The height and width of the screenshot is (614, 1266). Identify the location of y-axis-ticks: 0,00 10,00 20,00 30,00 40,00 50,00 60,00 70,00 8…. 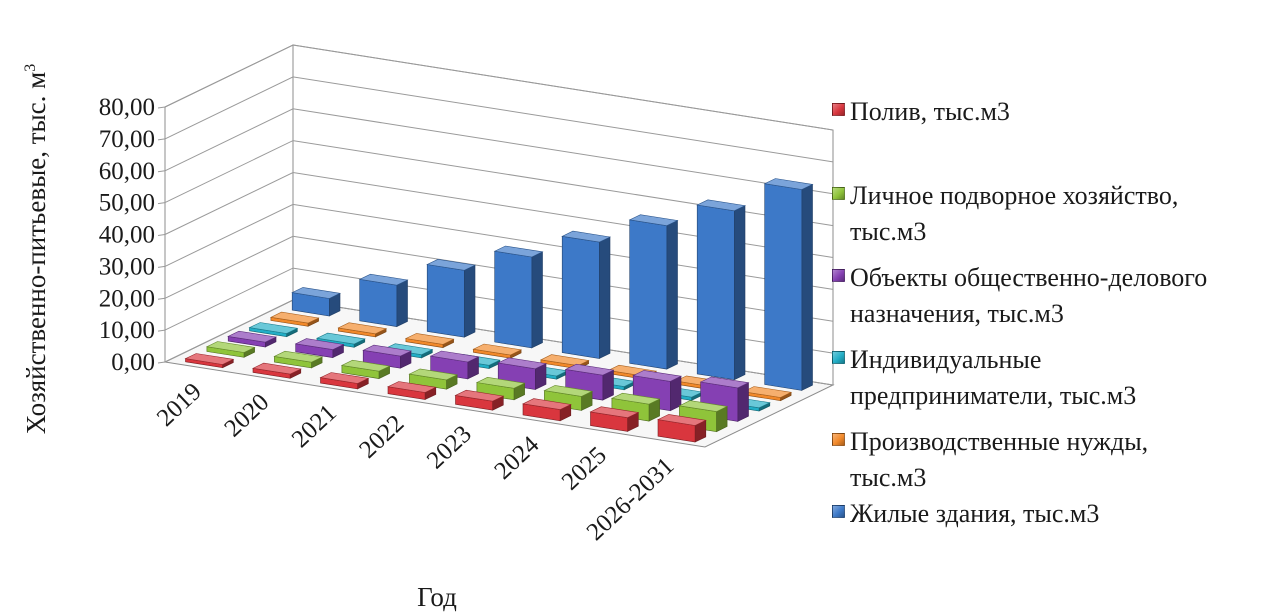
(127, 235).